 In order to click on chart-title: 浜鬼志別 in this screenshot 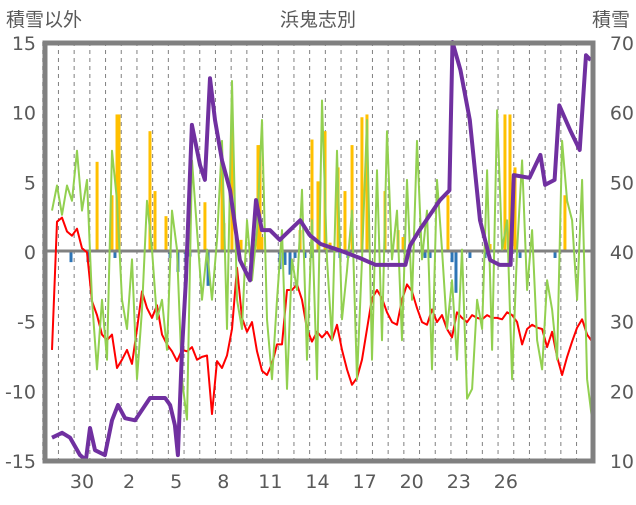, I will do `click(318, 20)`.